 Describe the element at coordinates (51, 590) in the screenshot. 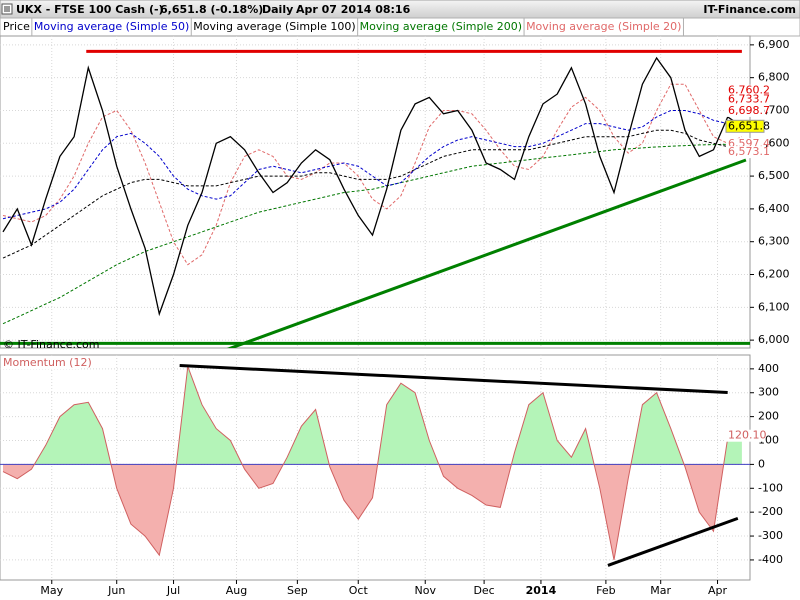

I see `x-tick-label: May` at that location.